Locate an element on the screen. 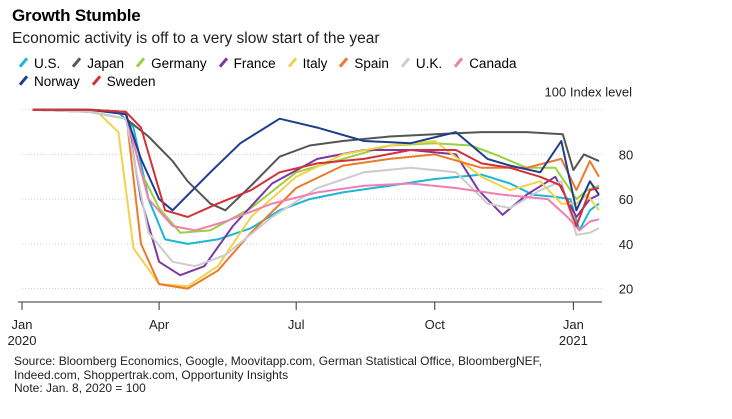  x-tick-label: Apr is located at coordinates (159, 324).